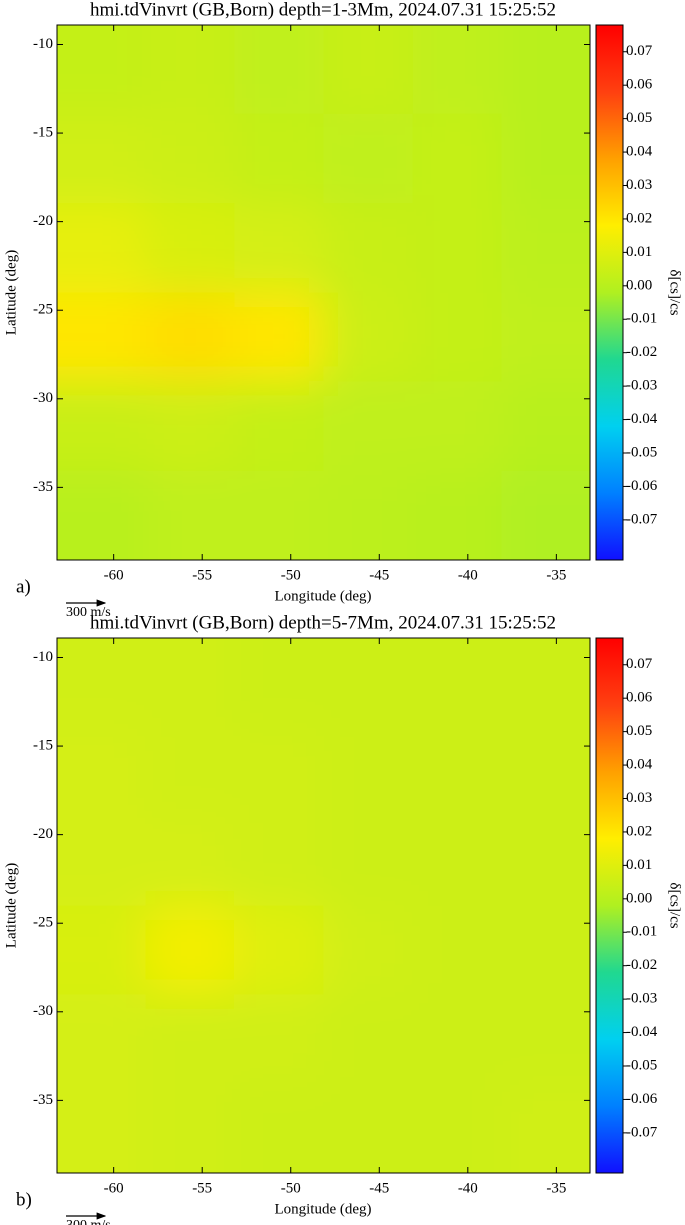 The height and width of the screenshot is (1225, 685). Describe the element at coordinates (468, 1188) in the screenshot. I see `x-tick-label: -40` at that location.